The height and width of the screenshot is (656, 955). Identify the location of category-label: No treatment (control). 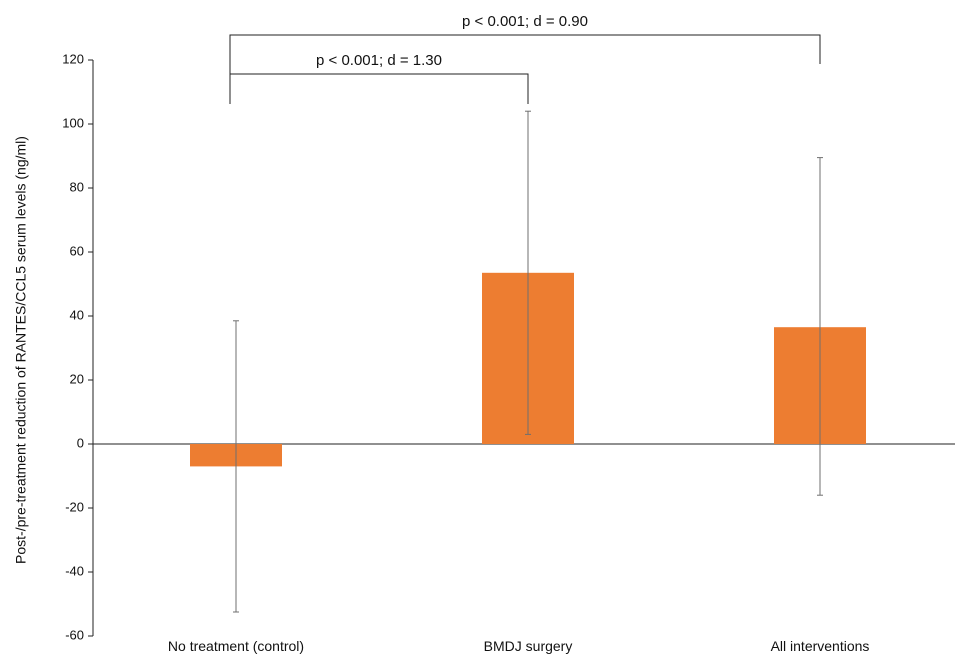
(236, 646).